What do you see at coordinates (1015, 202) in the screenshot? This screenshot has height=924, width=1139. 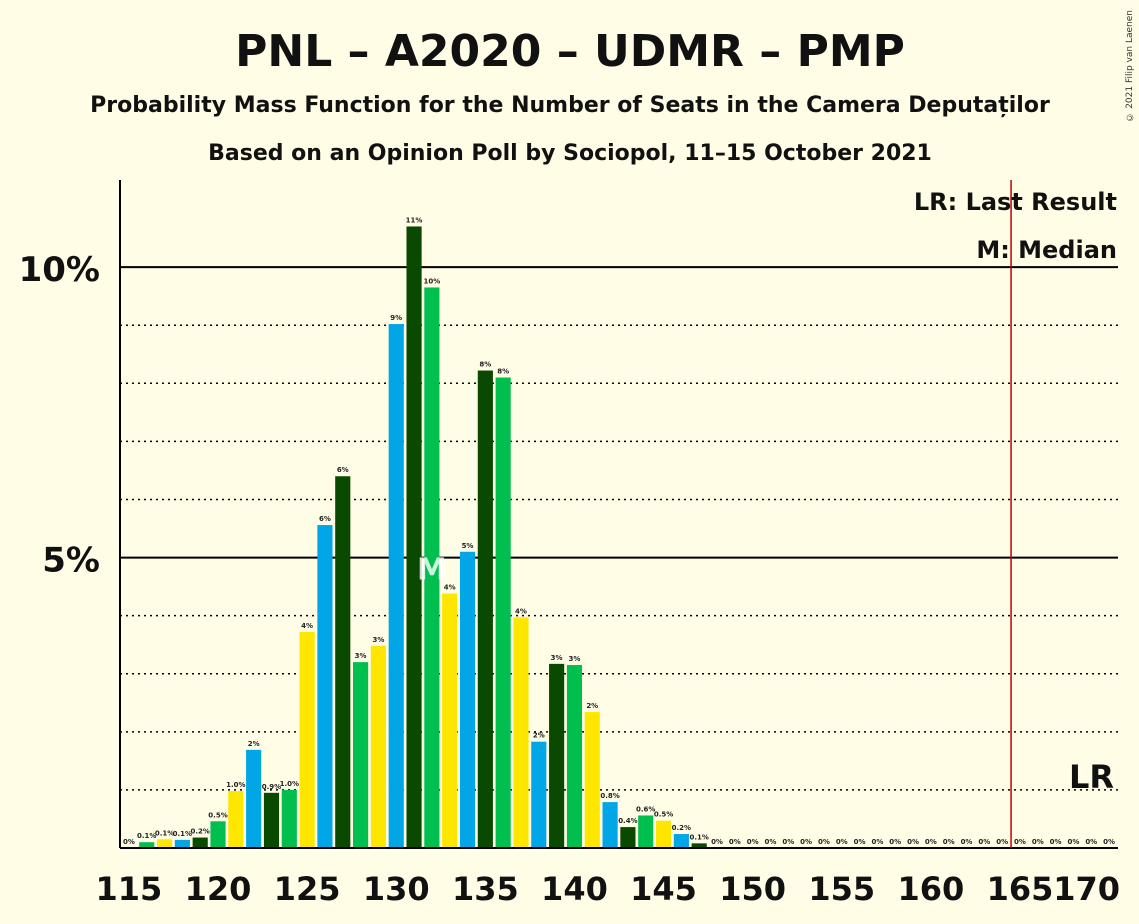 I see `legend-last-result: LR: Last Result` at bounding box center [1015, 202].